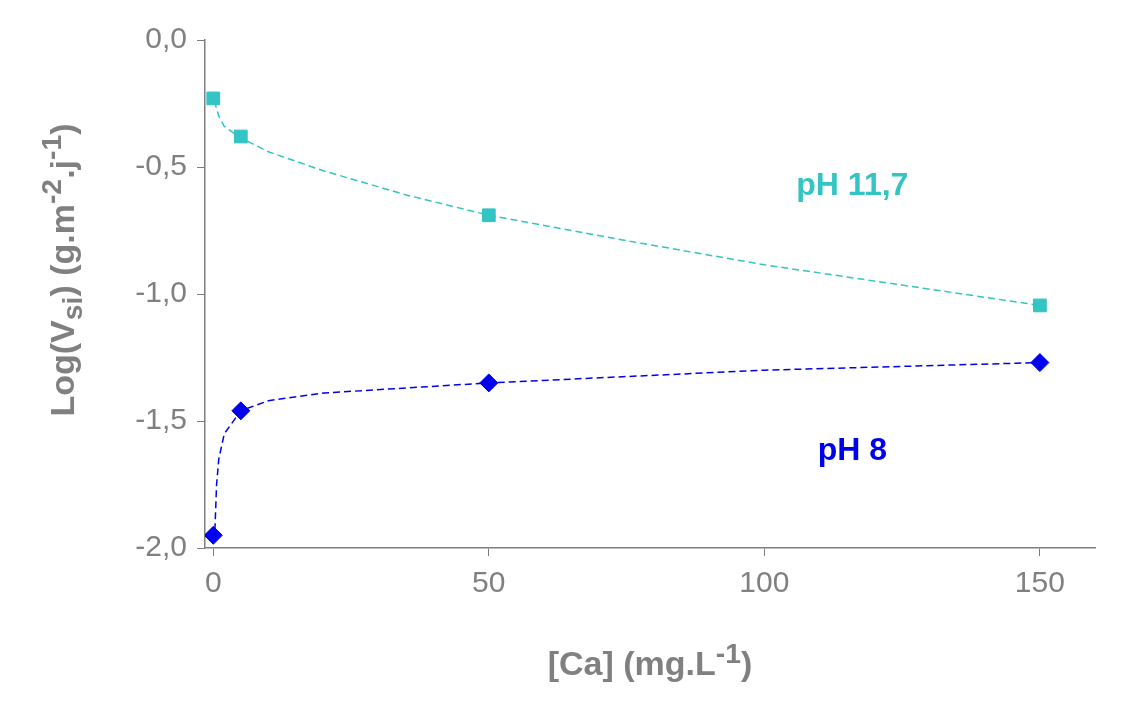 The width and height of the screenshot is (1126, 707). I want to click on x-axis-title: [Ca] (mg.L$^{-1}$), so click(650, 660).